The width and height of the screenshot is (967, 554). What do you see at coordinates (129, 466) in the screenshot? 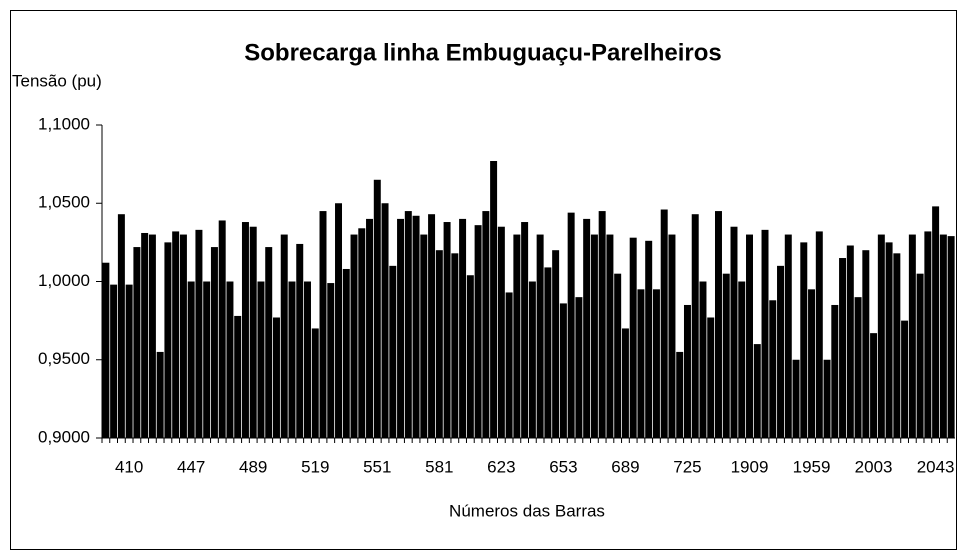
I see `x-tick-label: 410` at bounding box center [129, 466].